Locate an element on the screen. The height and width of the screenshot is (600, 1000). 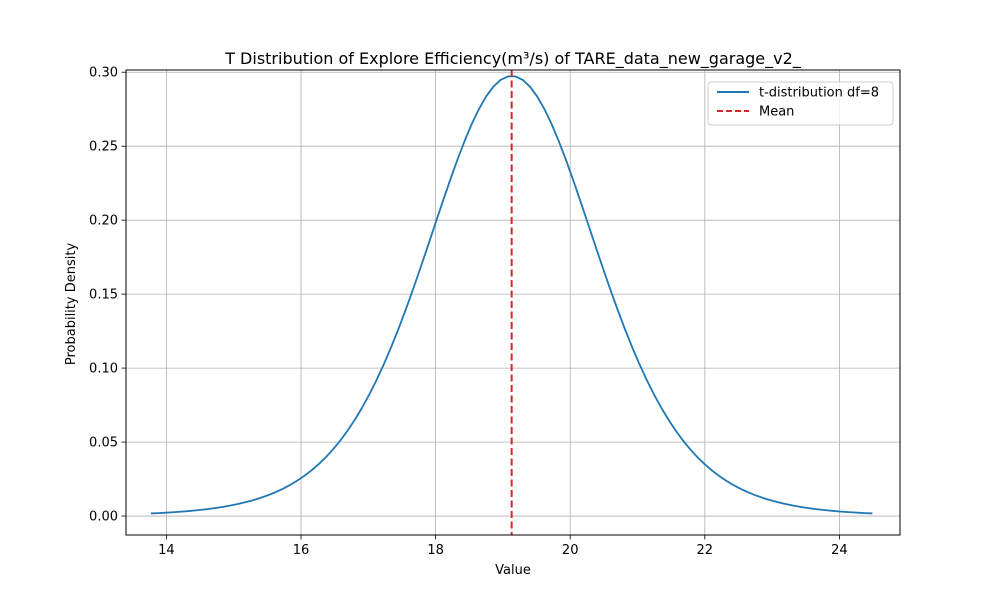
legend: t-distribution df=8 Mean is located at coordinates (800, 103).